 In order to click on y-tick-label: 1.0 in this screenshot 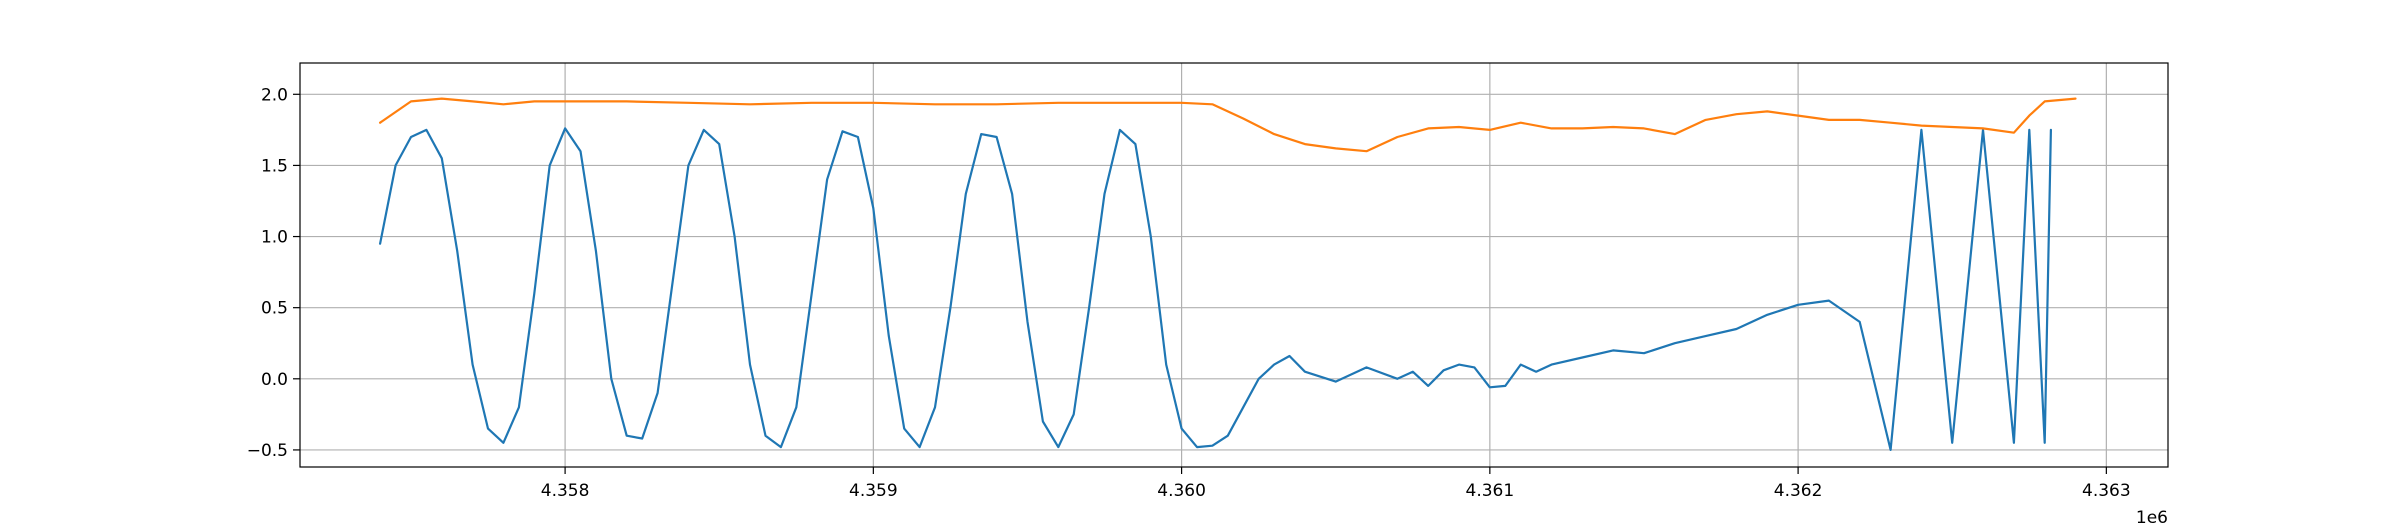, I will do `click(274, 238)`.